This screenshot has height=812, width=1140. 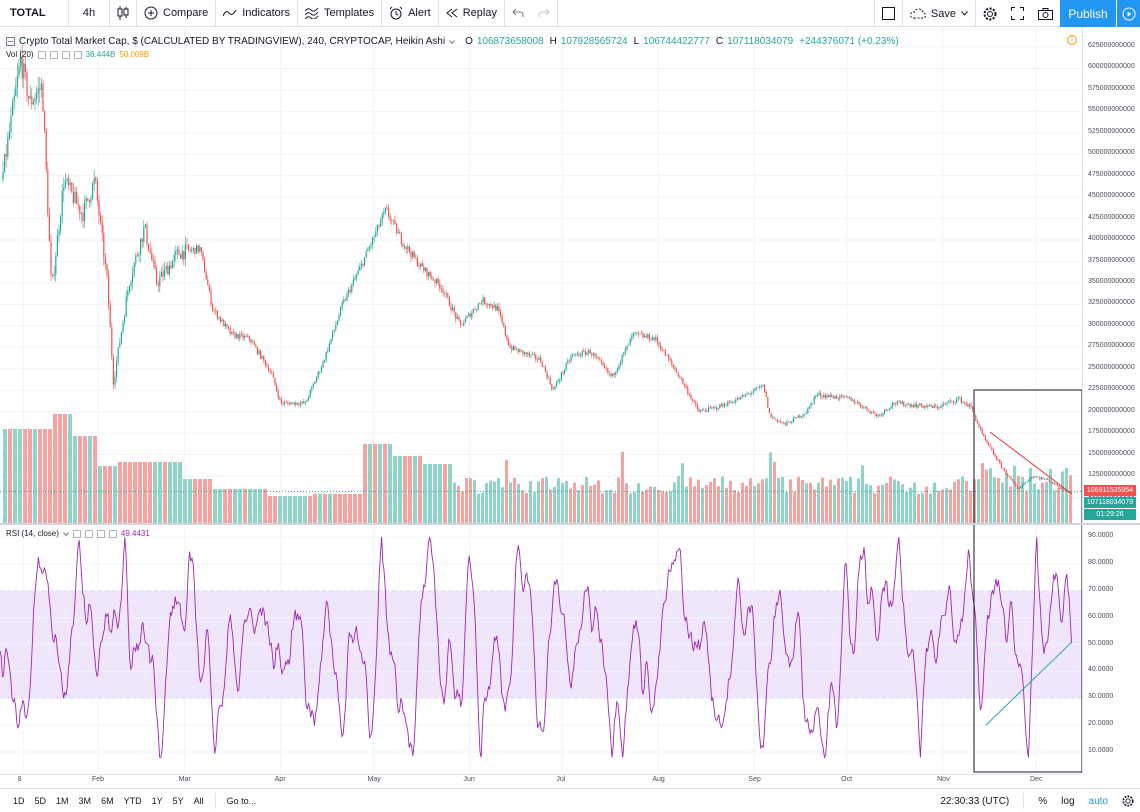 What do you see at coordinates (1098, 801) in the screenshot?
I see `auto-toggle: auto` at bounding box center [1098, 801].